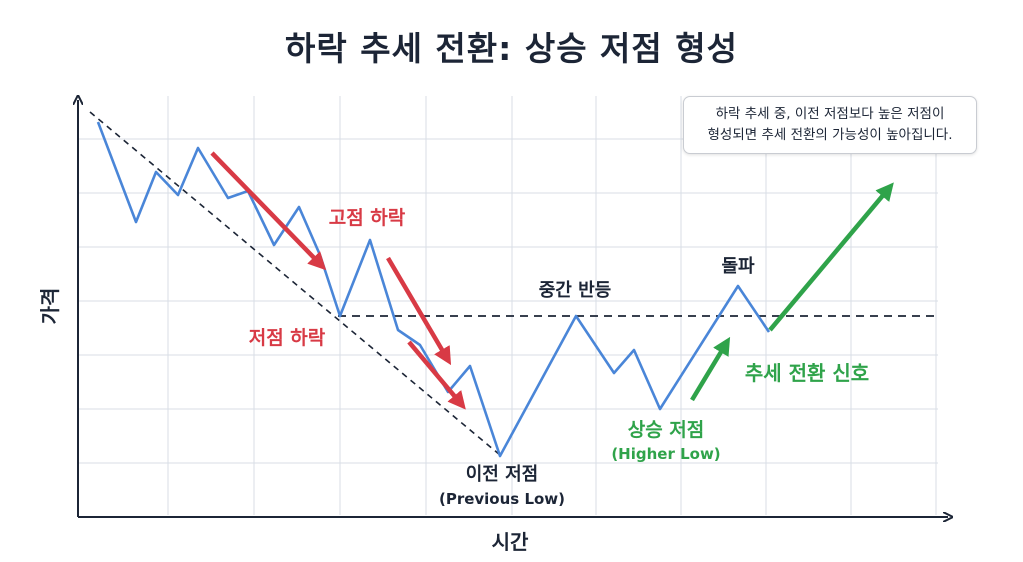 Image resolution: width=1023 pixels, height=562 pixels. Describe the element at coordinates (738, 266) in the screenshot. I see `breakout-label: 돌파` at that location.